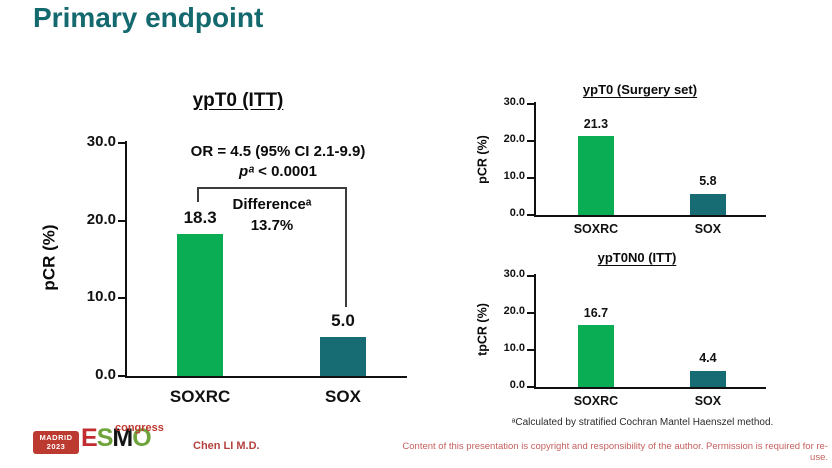 Image resolution: width=832 pixels, height=468 pixels. I want to click on y-axis-label-pcr-surgery: pCR (%), so click(482, 159).